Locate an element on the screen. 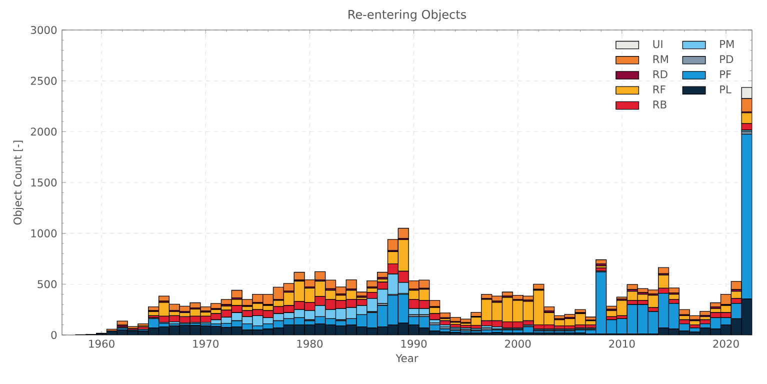 The height and width of the screenshot is (384, 767). y-tick-label: 500 is located at coordinates (47, 284).